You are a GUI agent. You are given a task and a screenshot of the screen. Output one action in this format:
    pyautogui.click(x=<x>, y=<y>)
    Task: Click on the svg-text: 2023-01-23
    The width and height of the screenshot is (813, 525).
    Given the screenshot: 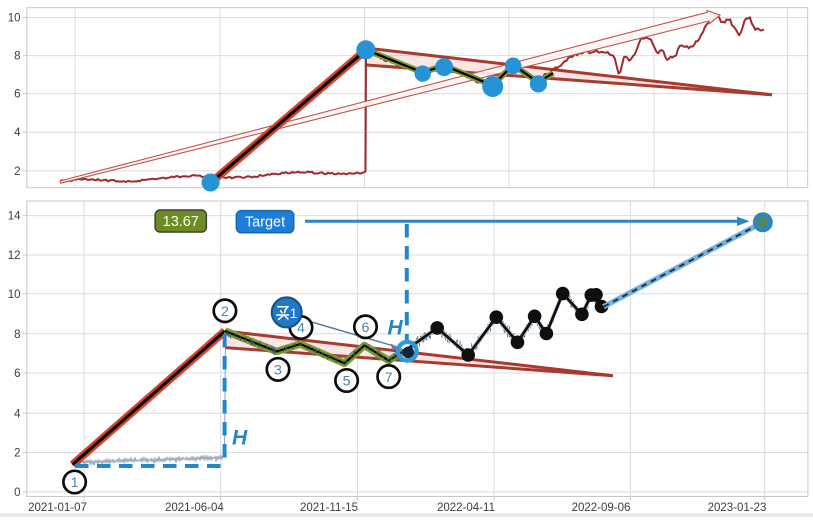 What is the action you would take?
    pyautogui.click(x=737, y=508)
    